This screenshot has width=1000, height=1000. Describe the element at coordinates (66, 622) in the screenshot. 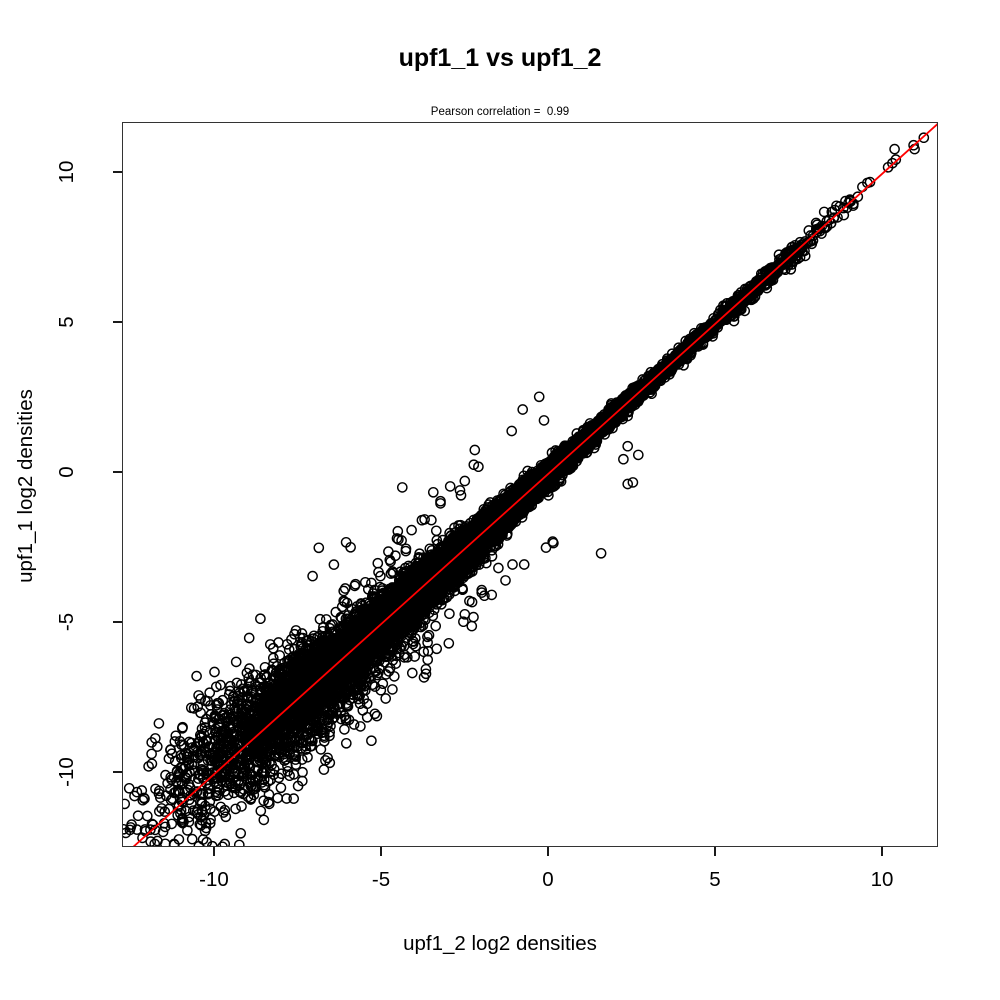

I see `y-tick-label: -5` at that location.